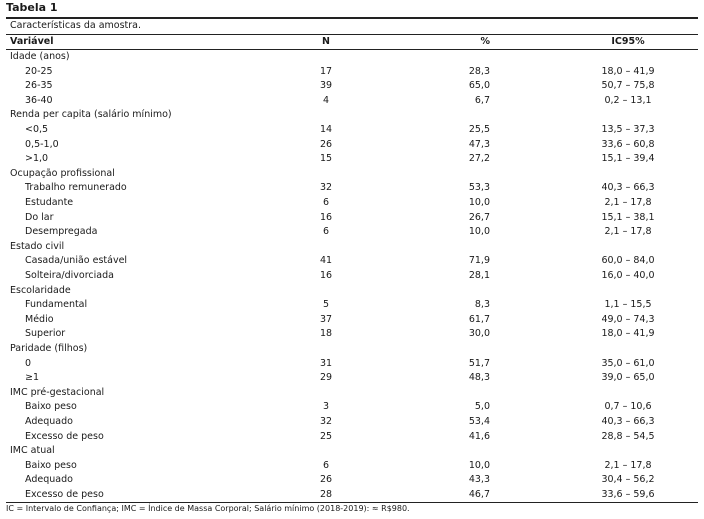  What do you see at coordinates (628, 41) in the screenshot?
I see `header-ci: IC95%` at bounding box center [628, 41].